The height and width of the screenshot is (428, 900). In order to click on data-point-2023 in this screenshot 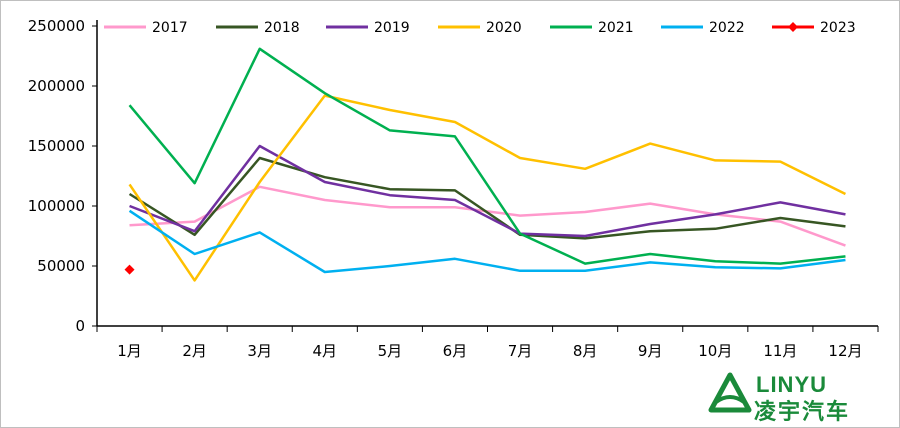, I will do `click(129, 269)`.